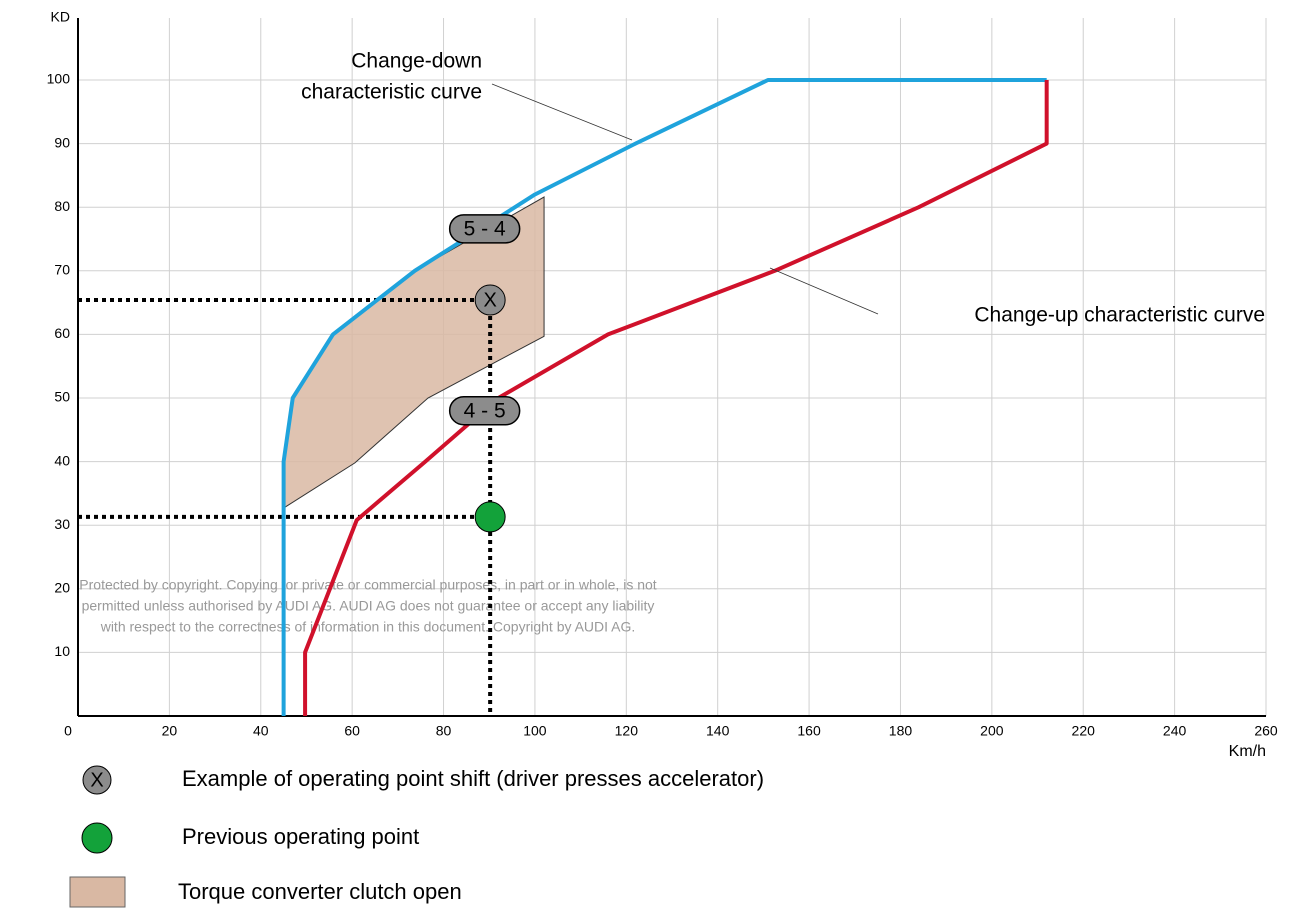  What do you see at coordinates (901, 731) in the screenshot?
I see `x-tick-label: 180` at bounding box center [901, 731].